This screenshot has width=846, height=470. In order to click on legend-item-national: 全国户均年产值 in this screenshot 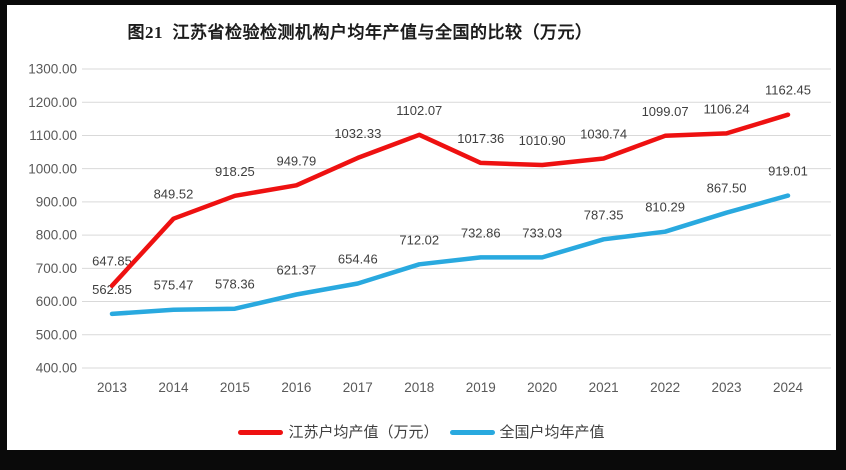, I will do `click(527, 432)`.